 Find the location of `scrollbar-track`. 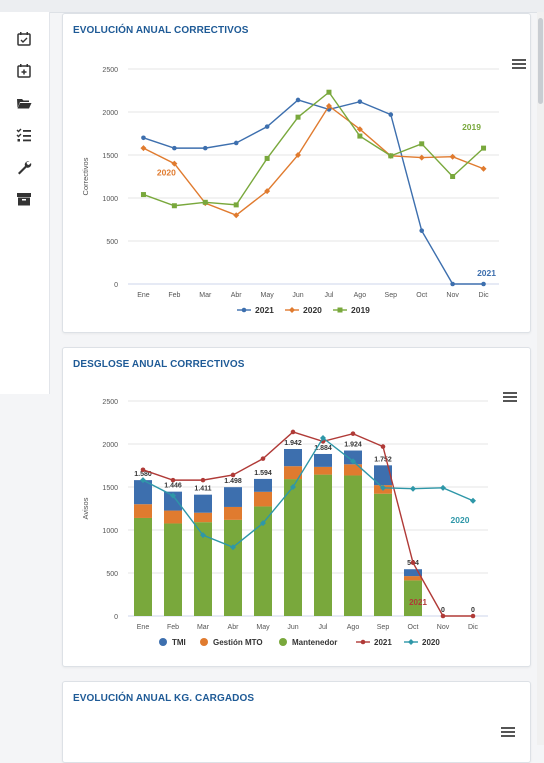

scrollbar-track is located at coordinates (540, 378).